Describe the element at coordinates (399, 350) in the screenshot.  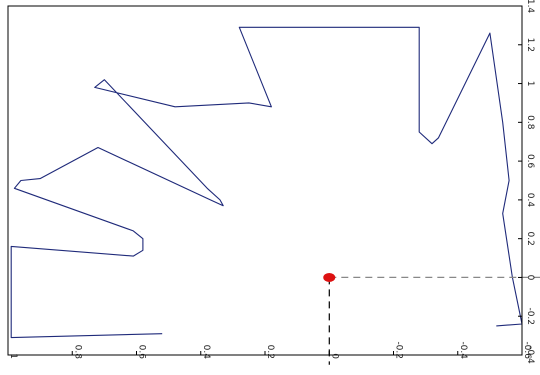
I see `x-tick-label: -0.2` at that location.